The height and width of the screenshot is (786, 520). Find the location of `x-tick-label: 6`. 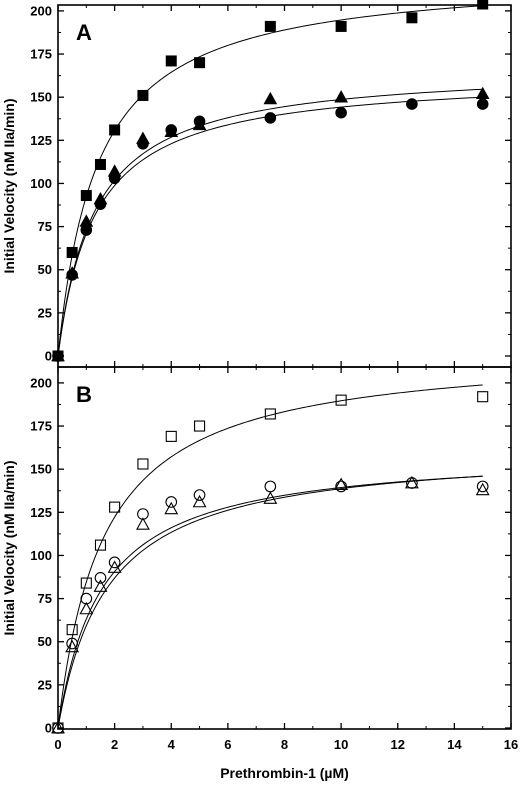

x-tick-label: 6 is located at coordinates (227, 744).